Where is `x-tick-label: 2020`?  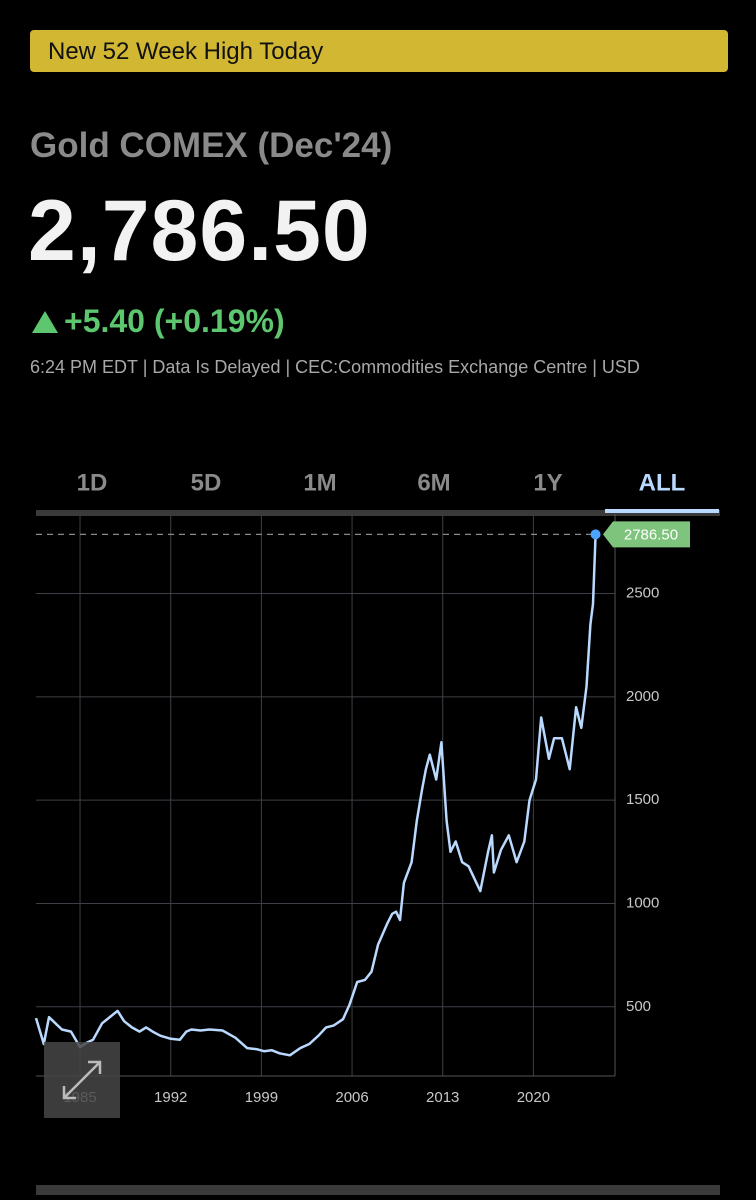
x-tick-label: 2020 is located at coordinates (533, 1097).